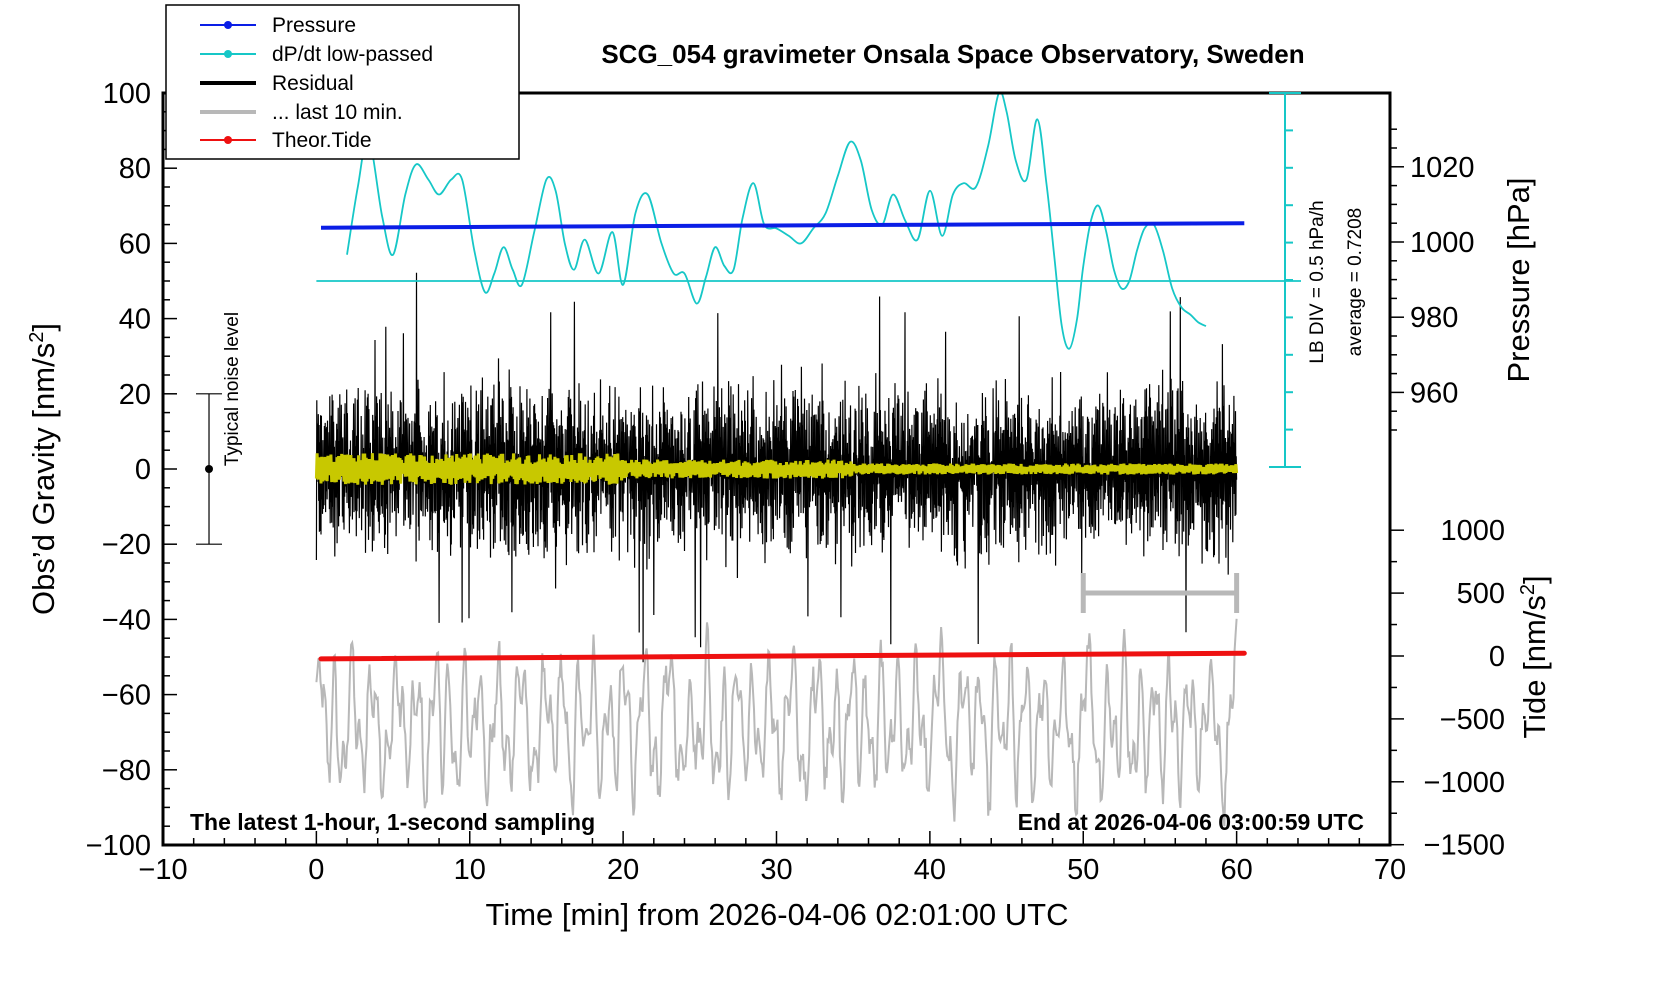 The height and width of the screenshot is (987, 1653). I want to click on pressure-tick-label: 980, so click(1434, 318).